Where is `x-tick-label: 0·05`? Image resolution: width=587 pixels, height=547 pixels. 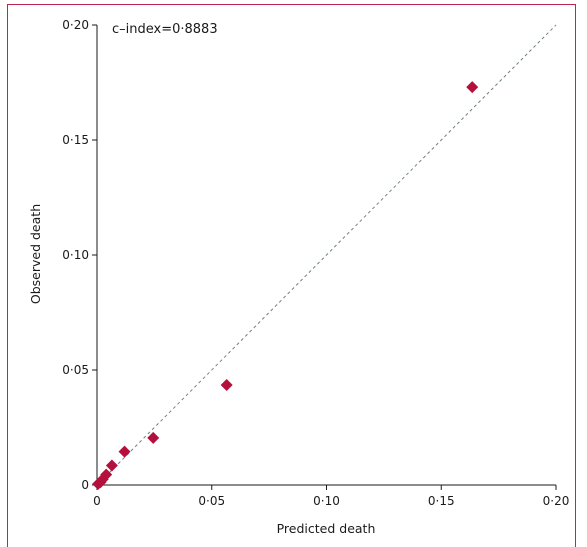 x-tick-label: 0·05 is located at coordinates (211, 501).